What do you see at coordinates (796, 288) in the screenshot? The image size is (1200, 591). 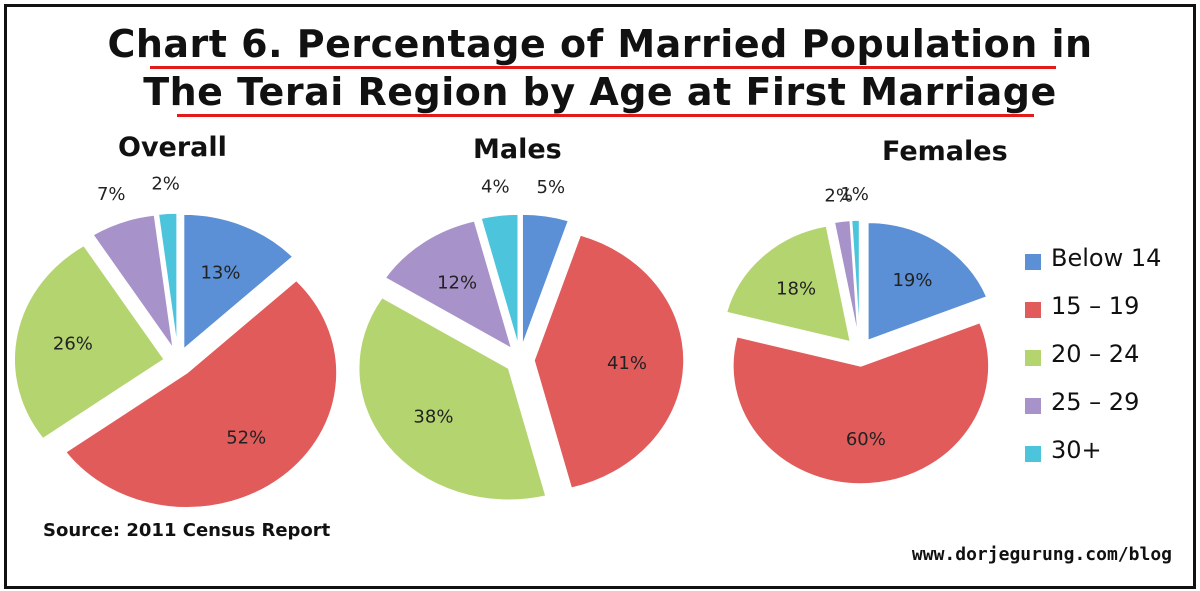 I see `pie2-label-20-24: 18%` at bounding box center [796, 288].